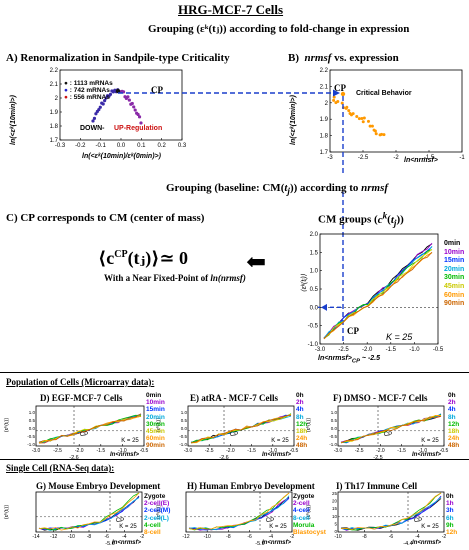 The width and height of the screenshot is (469, 550). What do you see at coordinates (122, 451) in the screenshot?
I see `panel-d-xtick-label: -1.0` at bounding box center [122, 451].